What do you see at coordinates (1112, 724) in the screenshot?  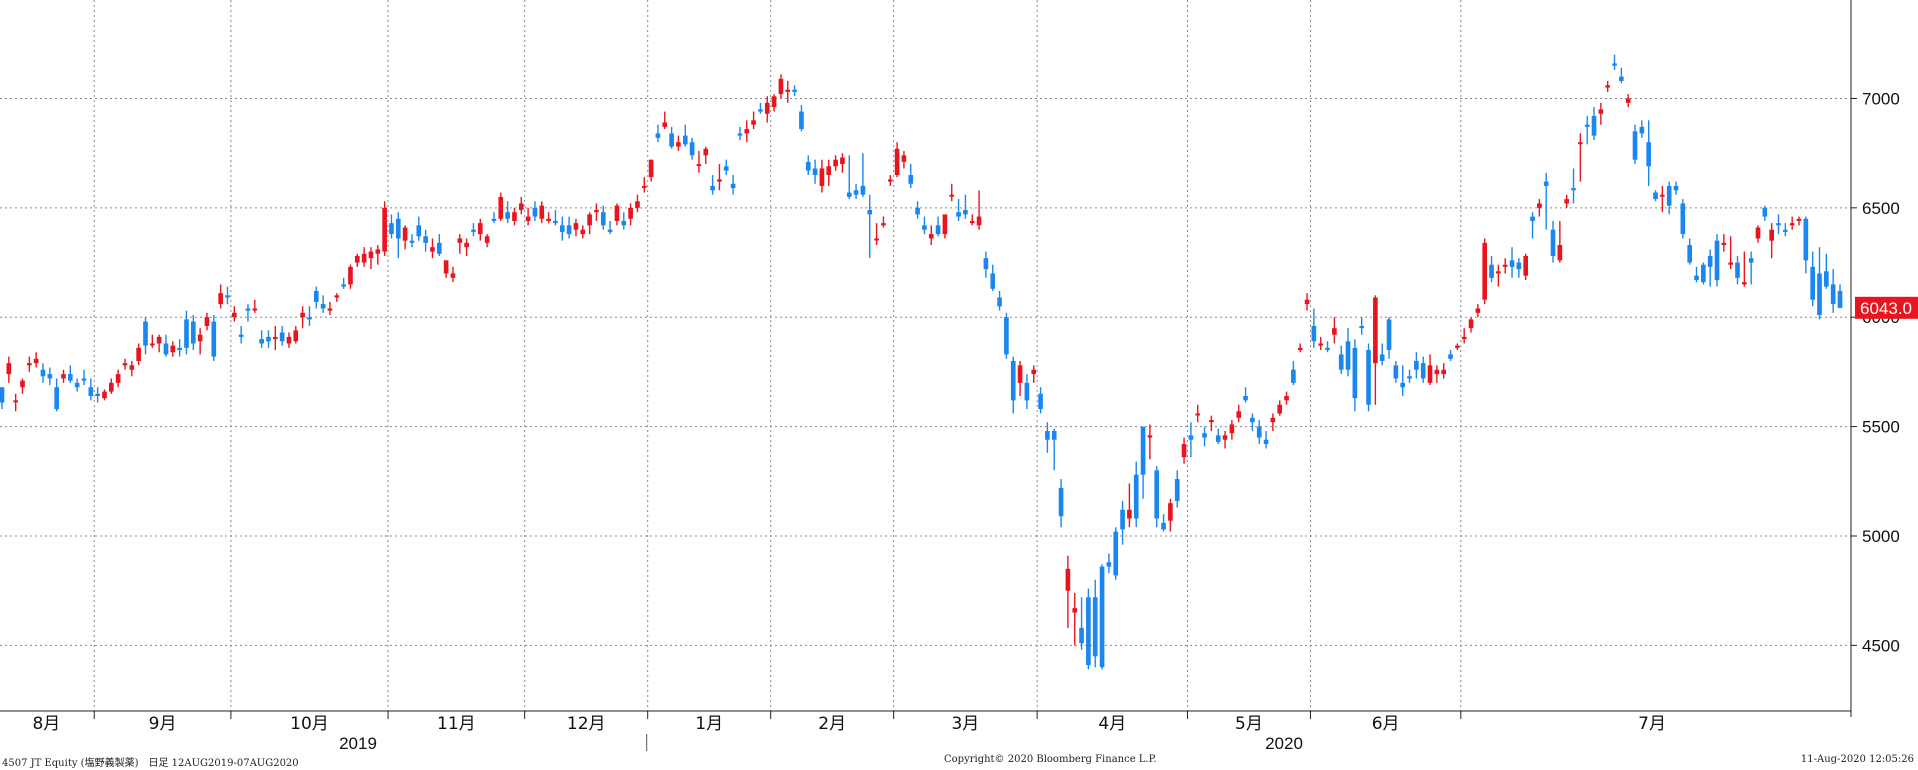 I see `x-month-label: 4月` at bounding box center [1112, 724].